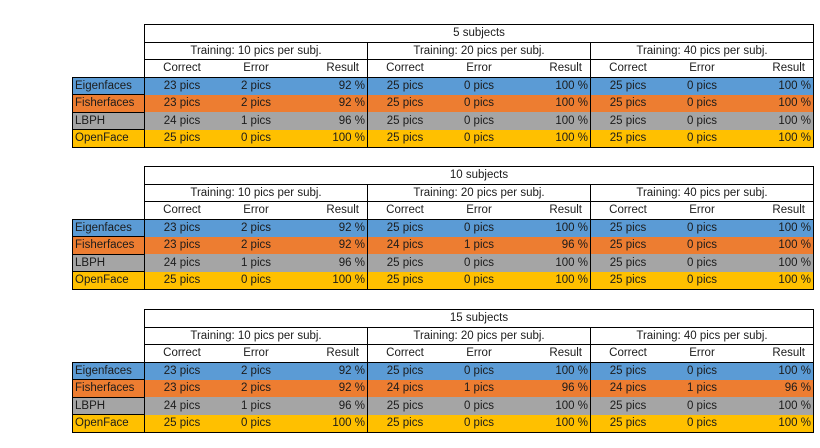 This screenshot has height=448, width=820. I want to click on table-title: 15 subjects, so click(479, 318).